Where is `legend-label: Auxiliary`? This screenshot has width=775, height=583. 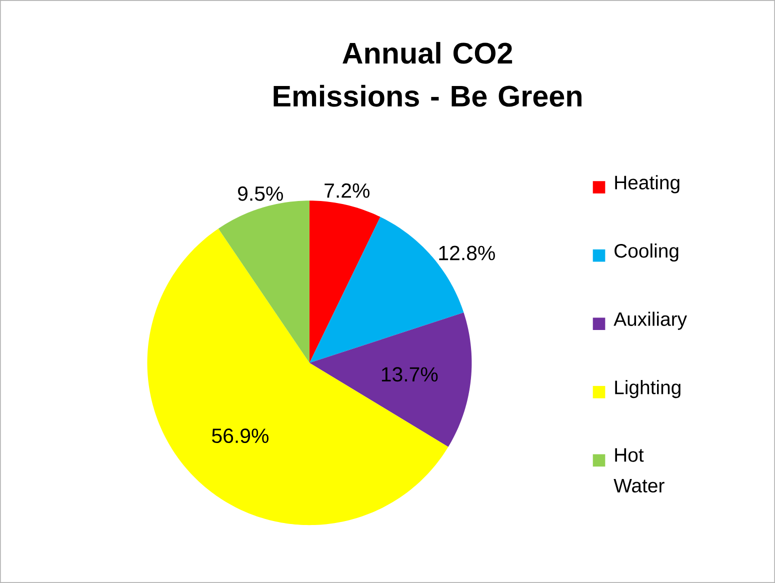 legend-label: Auxiliary is located at coordinates (650, 321).